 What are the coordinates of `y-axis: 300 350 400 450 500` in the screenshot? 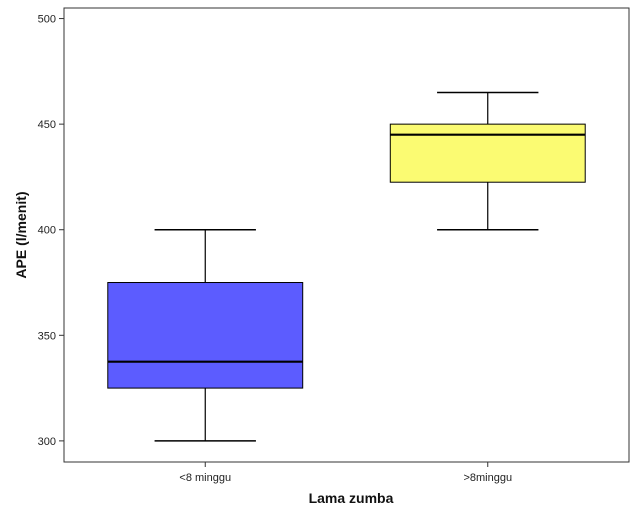 It's located at (51, 231).